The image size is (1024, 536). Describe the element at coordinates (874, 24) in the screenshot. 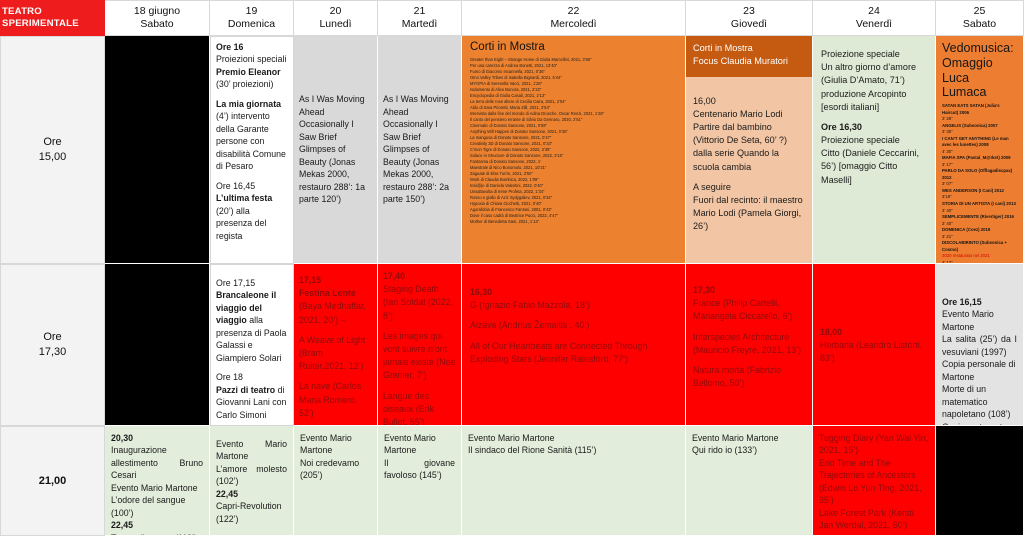

I see `day-name: Venerdì` at that location.